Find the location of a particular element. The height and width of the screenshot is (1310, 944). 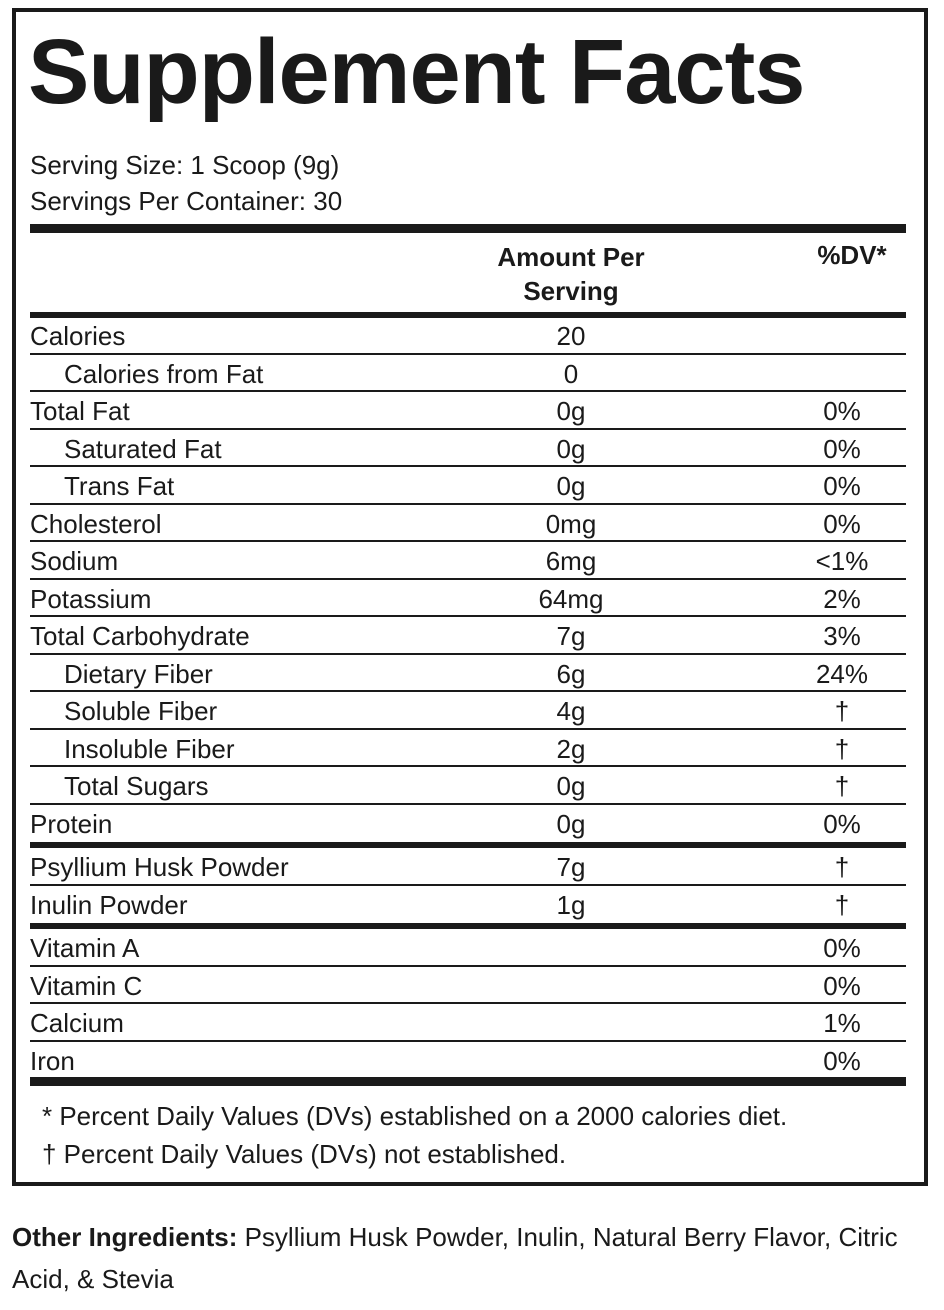

nutrient-dv: 3% is located at coordinates (842, 636).